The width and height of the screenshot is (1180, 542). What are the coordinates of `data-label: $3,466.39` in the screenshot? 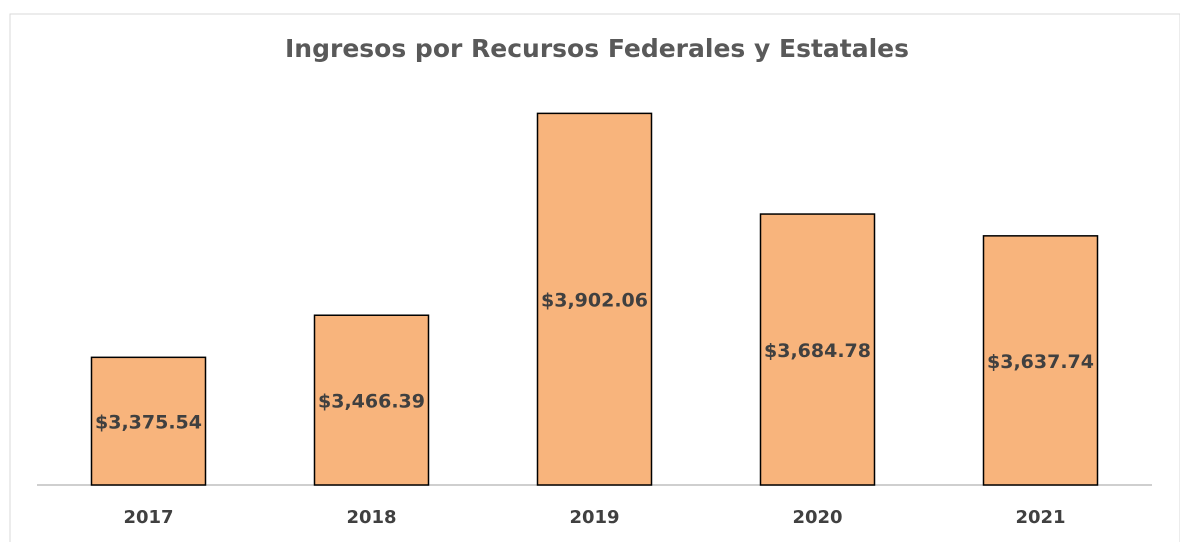 It's located at (371, 402).